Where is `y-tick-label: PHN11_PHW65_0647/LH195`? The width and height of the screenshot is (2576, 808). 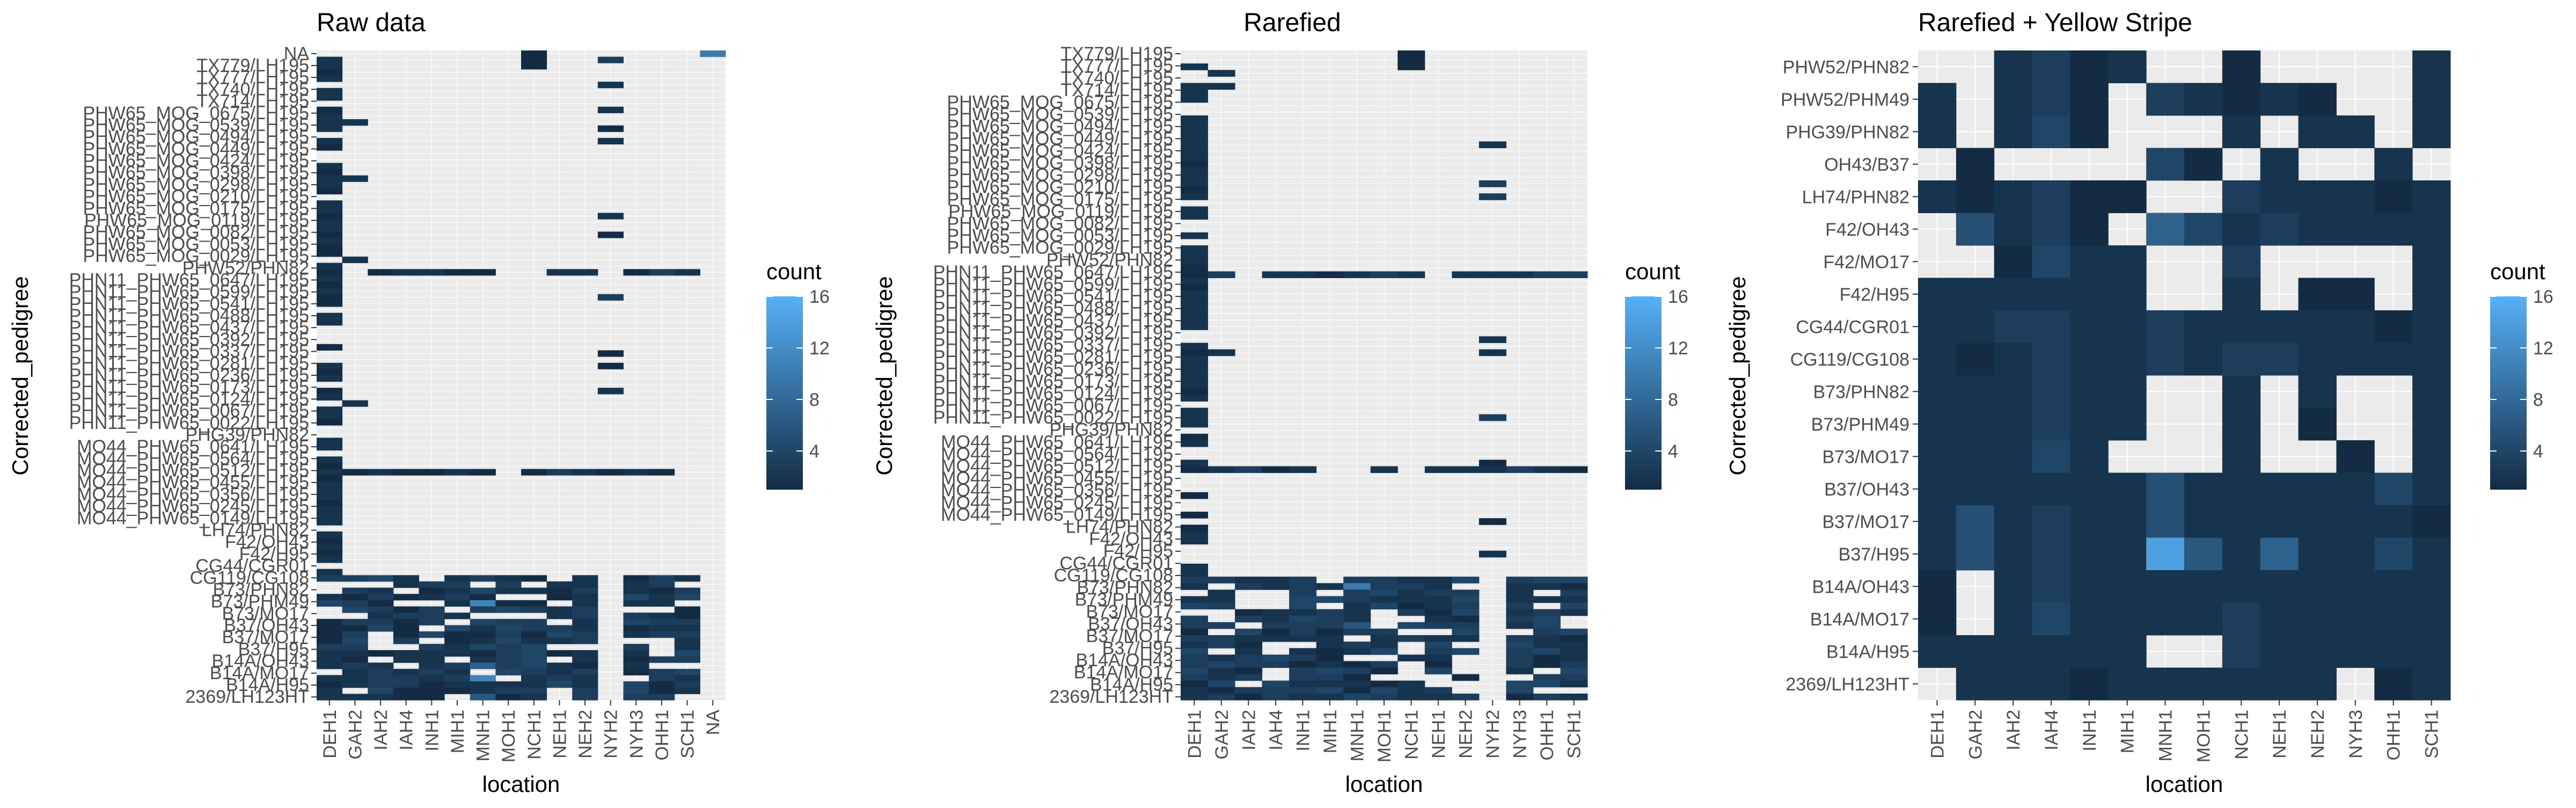
y-tick-label: PHN11_PHW65_0647/LH195 is located at coordinates (1053, 272).